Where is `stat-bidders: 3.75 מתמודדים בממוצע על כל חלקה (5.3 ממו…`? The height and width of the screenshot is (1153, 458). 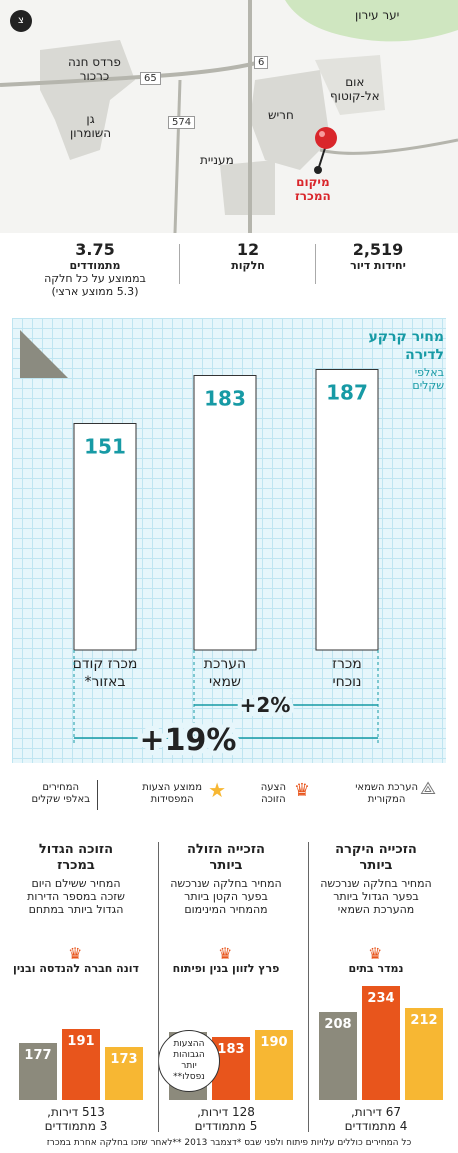 stat-bidders: 3.75 מתמודדים בממוצע על כל חלקה (5.3 ממו… is located at coordinates (95, 269).